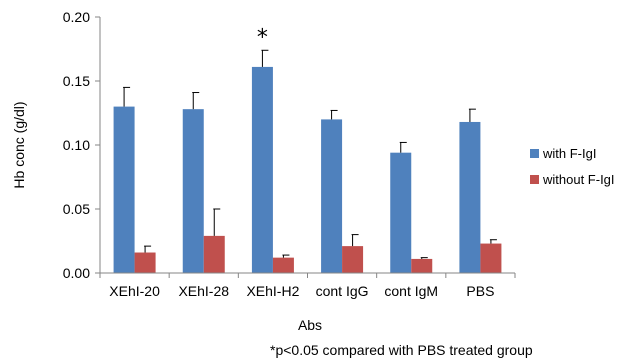 This screenshot has width=637, height=362. What do you see at coordinates (307, 285) in the screenshot?
I see `x-axis: XEhI-20 XEhI-28 XEhI-H2 cont IgG cont IgM PBS` at bounding box center [307, 285].